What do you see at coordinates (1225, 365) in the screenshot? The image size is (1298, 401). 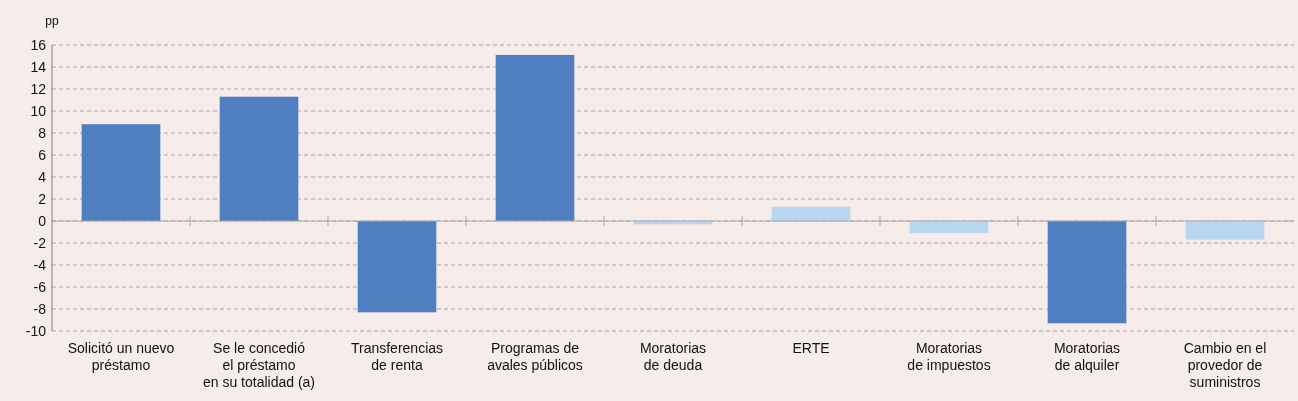 I see `x-tick-label: Cambio en el provedor de suministros` at bounding box center [1225, 365].